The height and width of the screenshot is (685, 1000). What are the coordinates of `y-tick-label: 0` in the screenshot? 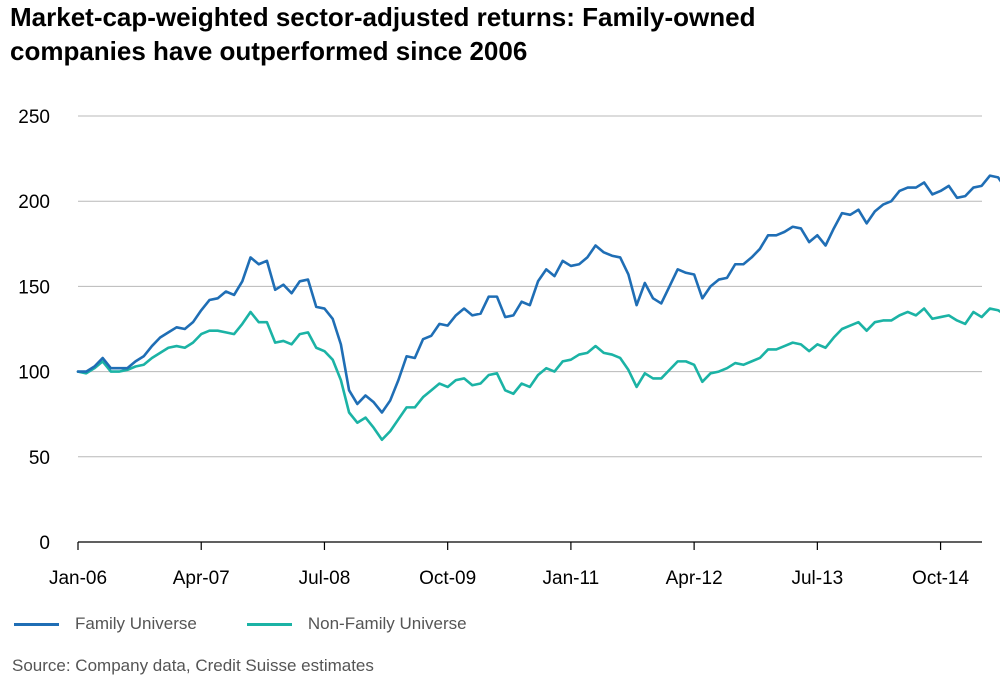 It's located at (44, 543).